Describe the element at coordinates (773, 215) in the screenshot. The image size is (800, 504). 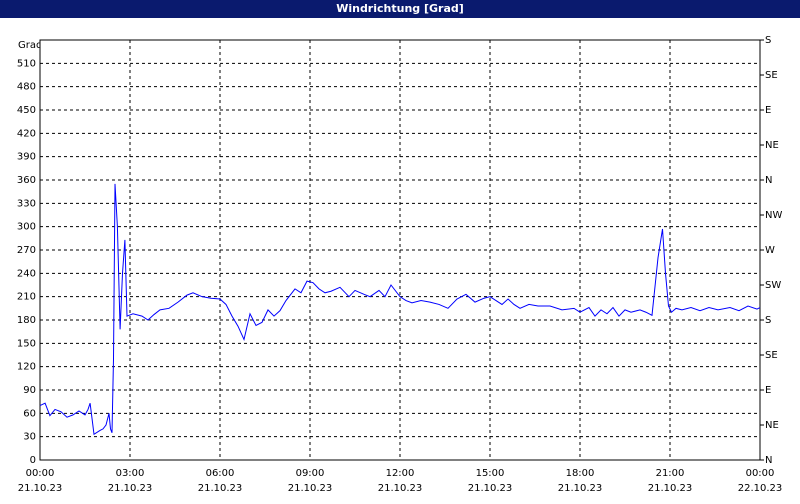
I see `y2-tick-label: NW` at that location.